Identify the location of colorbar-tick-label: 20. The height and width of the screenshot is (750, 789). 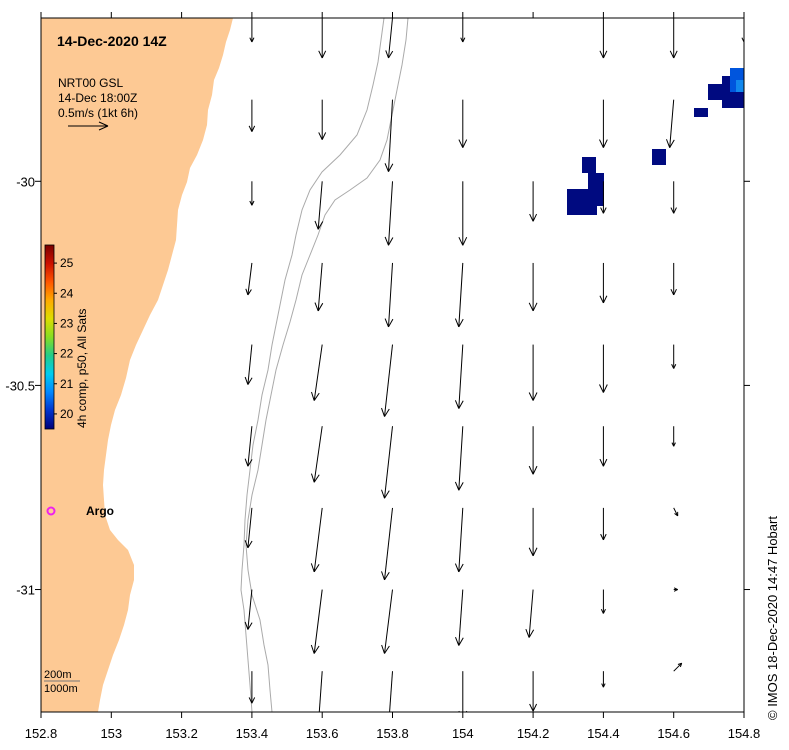
(67, 414).